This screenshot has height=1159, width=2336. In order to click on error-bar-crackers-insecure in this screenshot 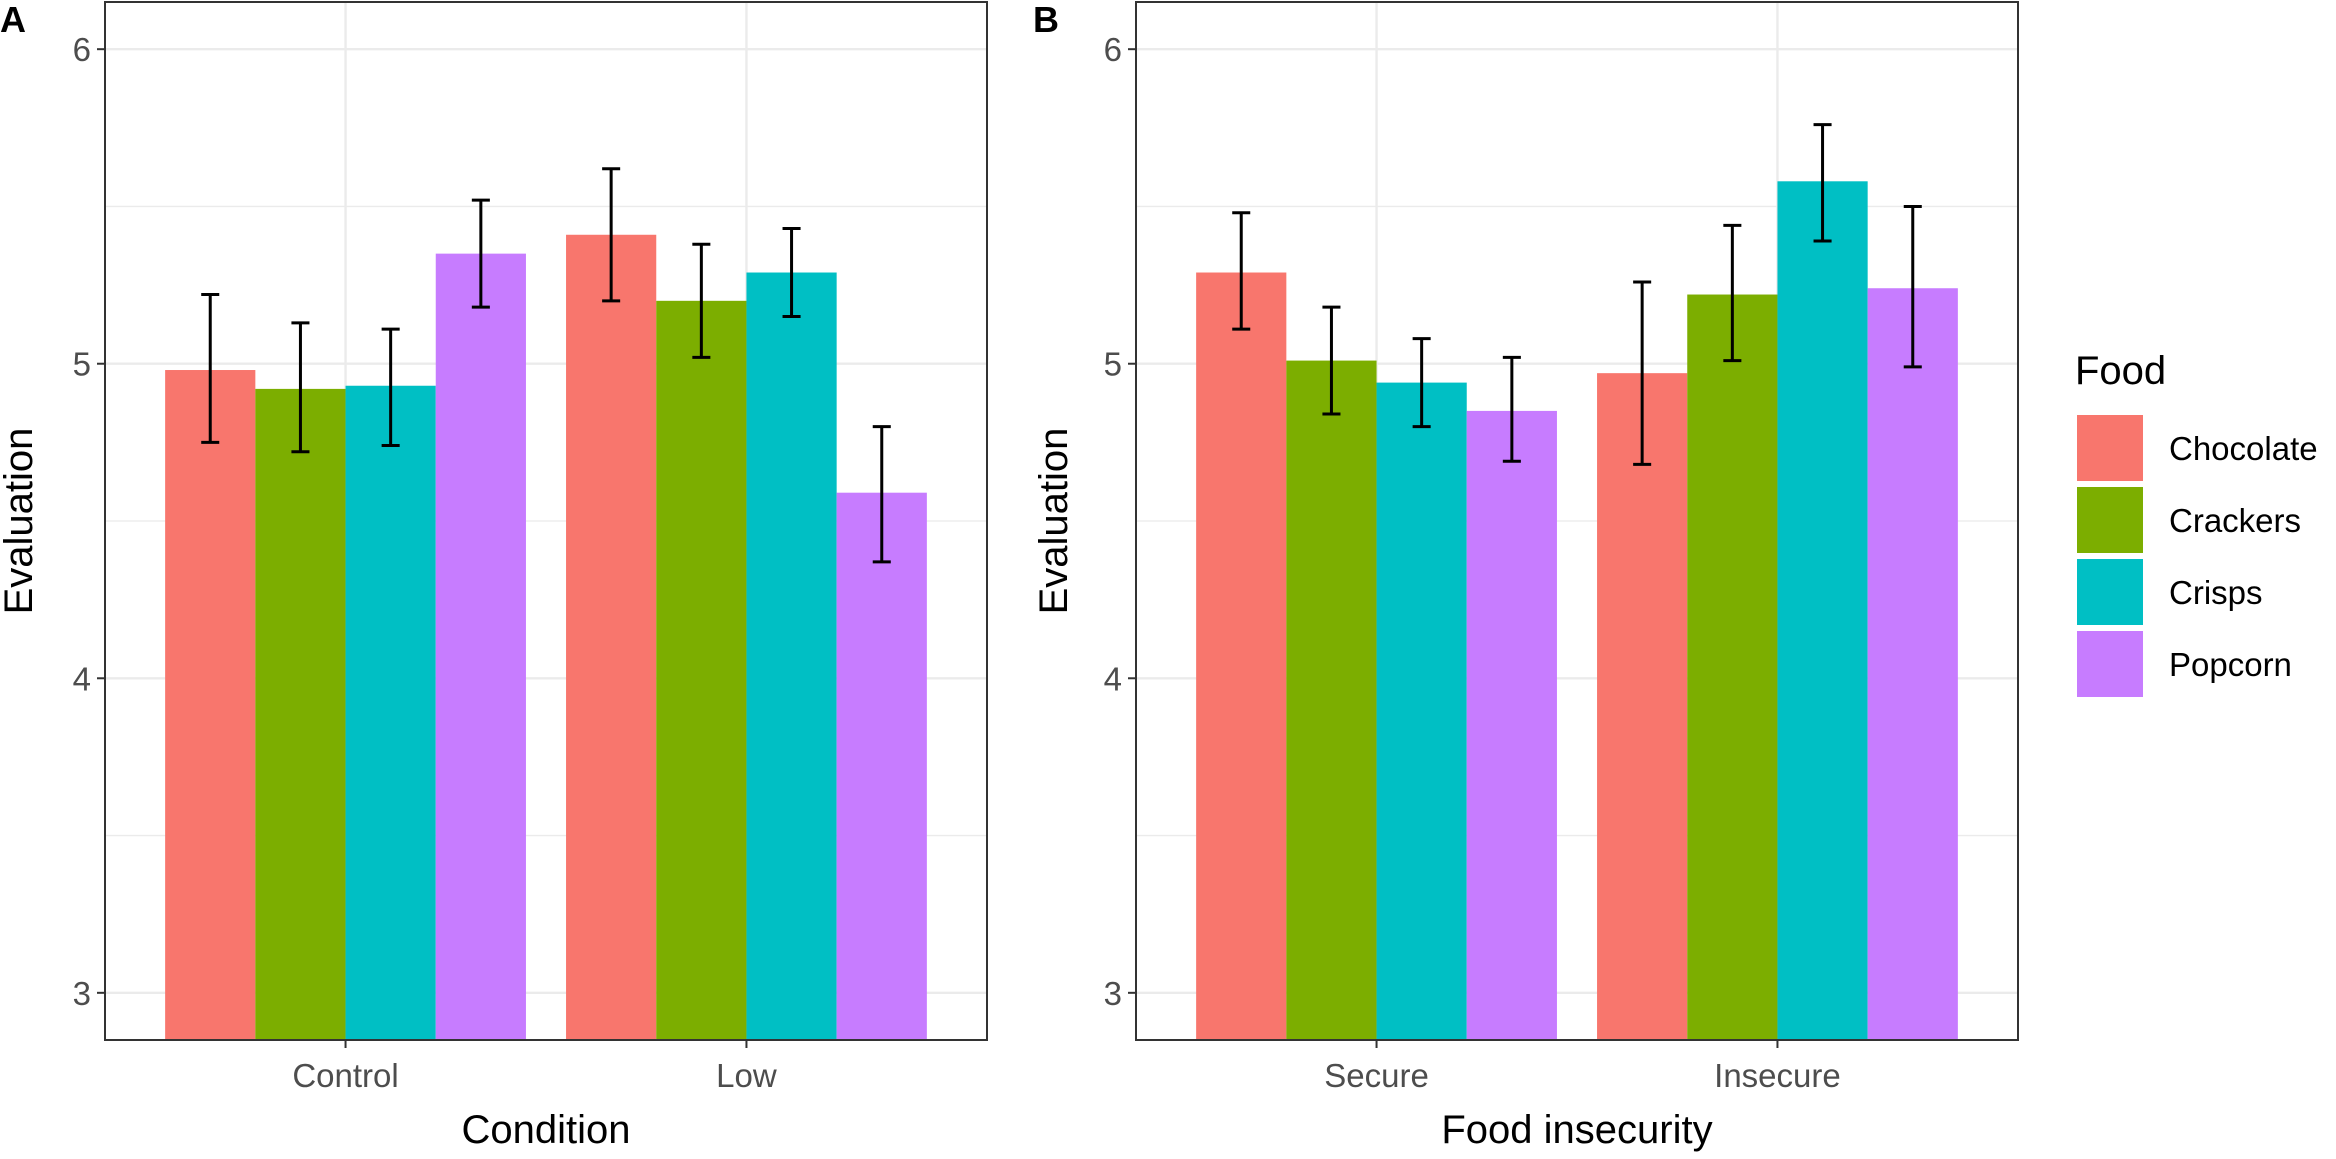, I will do `click(1732, 293)`.